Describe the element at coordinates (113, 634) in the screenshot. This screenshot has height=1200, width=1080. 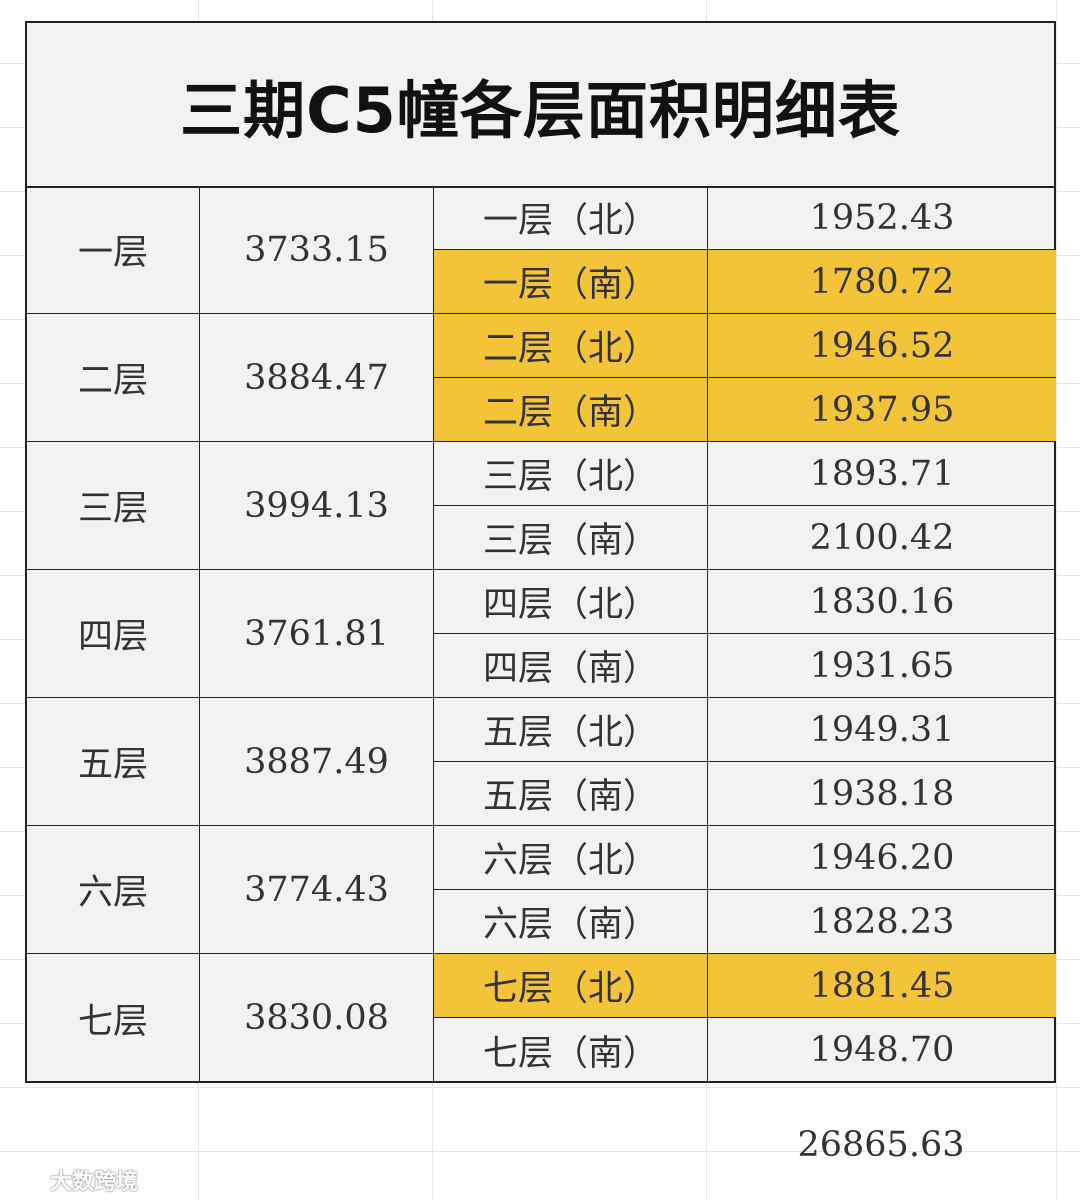
I see `floor-name-cell: 四层` at that location.